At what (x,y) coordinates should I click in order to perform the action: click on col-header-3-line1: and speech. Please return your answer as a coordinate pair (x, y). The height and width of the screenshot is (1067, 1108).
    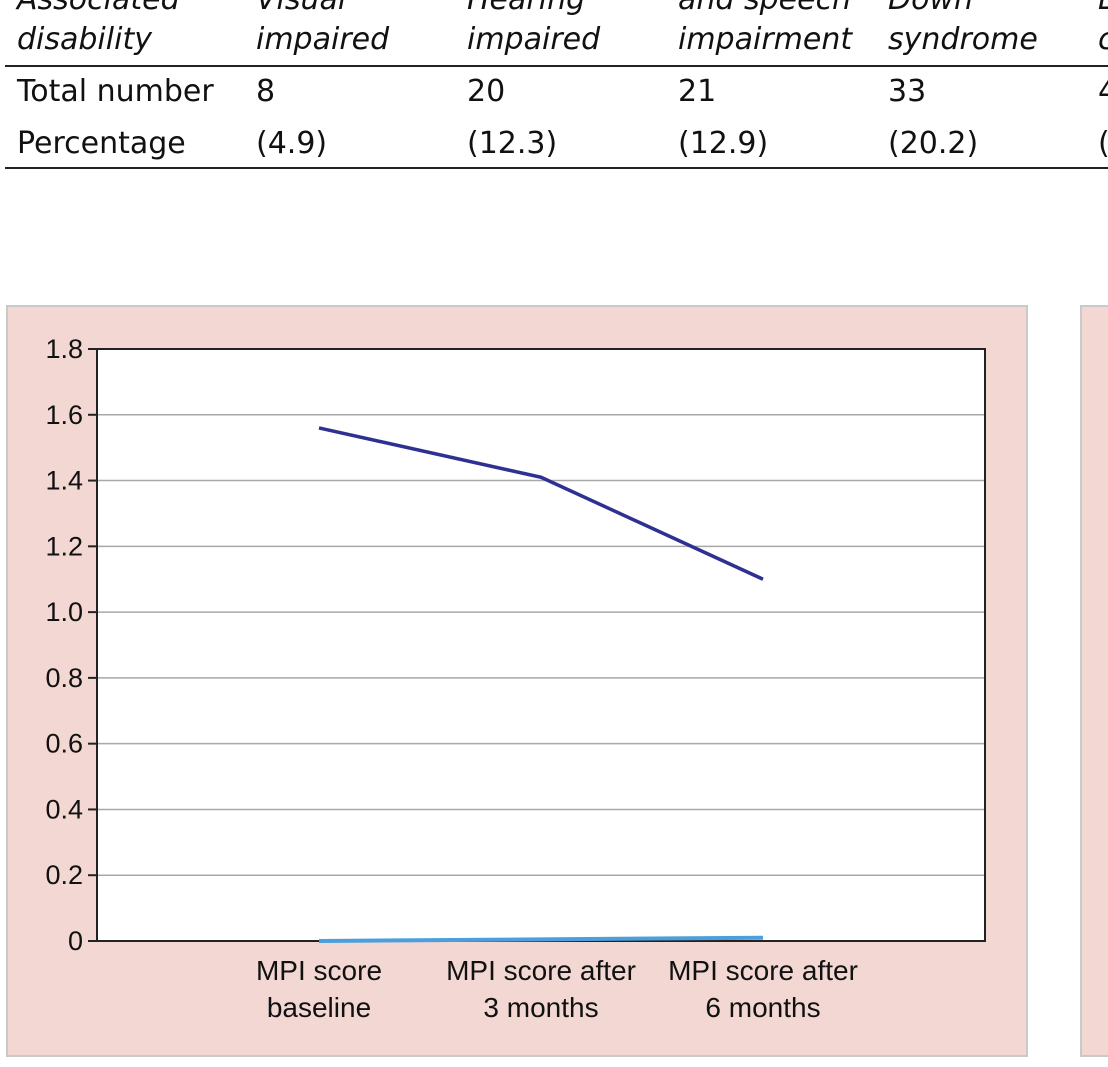
    Looking at the image, I should click on (764, 9).